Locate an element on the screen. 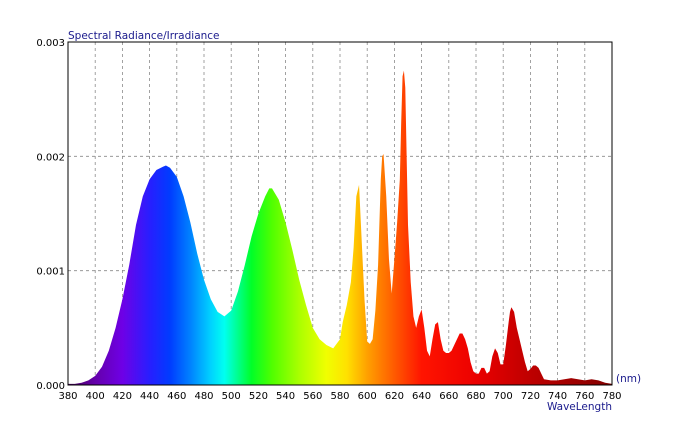  x-axis-title: WaveLength is located at coordinates (579, 407).